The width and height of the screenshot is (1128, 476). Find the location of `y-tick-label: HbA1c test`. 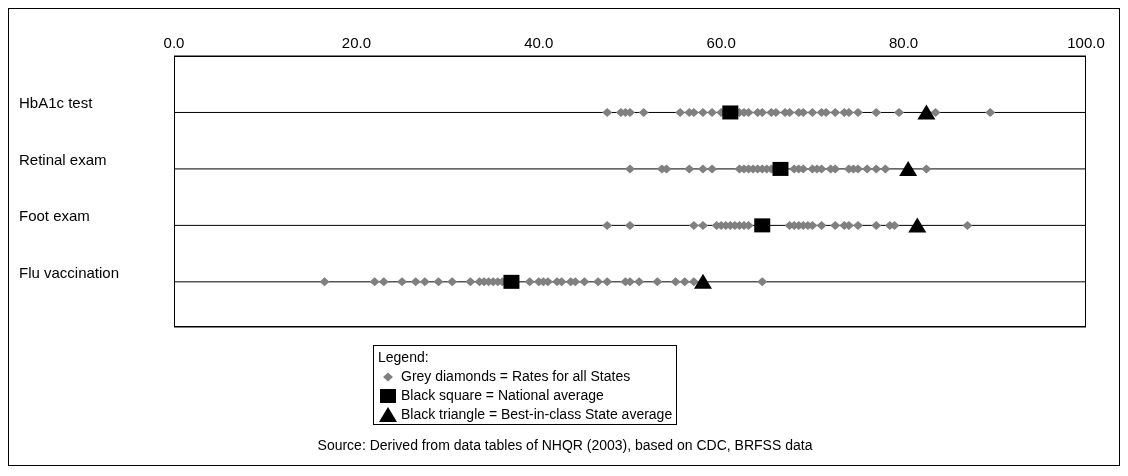

y-tick-label: HbA1c test is located at coordinates (56, 103).